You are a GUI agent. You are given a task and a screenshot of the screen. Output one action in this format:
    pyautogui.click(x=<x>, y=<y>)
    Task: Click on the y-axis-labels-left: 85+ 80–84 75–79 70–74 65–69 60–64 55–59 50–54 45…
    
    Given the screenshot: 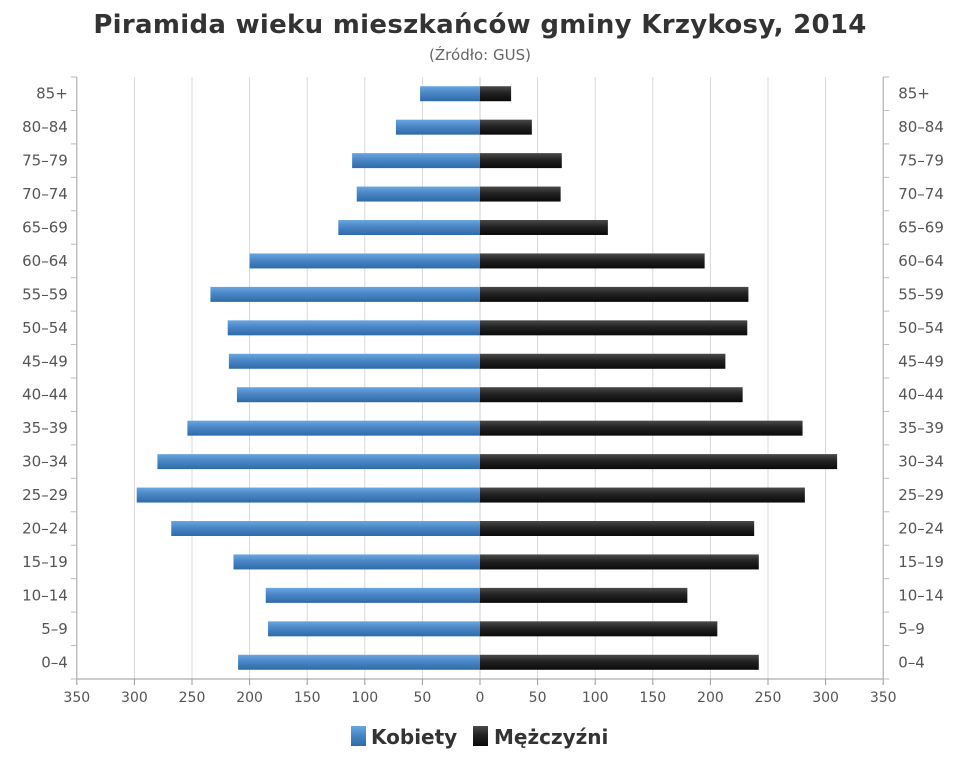 What is the action you would take?
    pyautogui.click(x=45, y=378)
    